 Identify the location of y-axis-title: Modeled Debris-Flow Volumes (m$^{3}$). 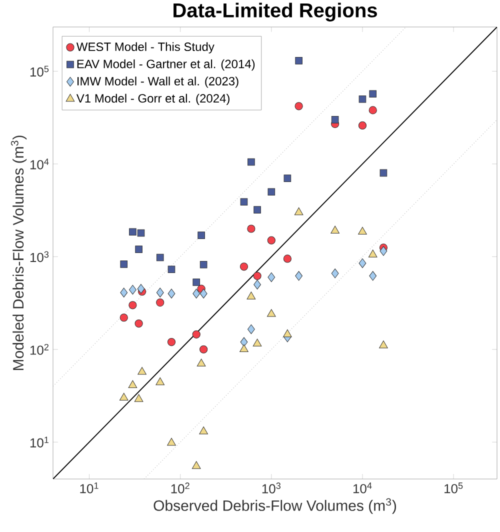
(18, 253).